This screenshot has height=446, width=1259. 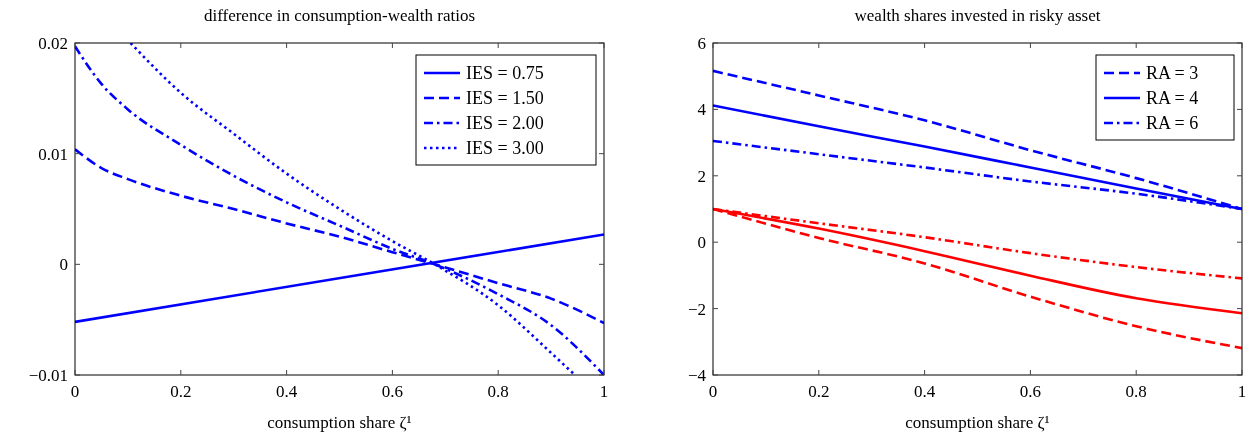 I want to click on legend-label: IES = 0.75, so click(x=505, y=73).